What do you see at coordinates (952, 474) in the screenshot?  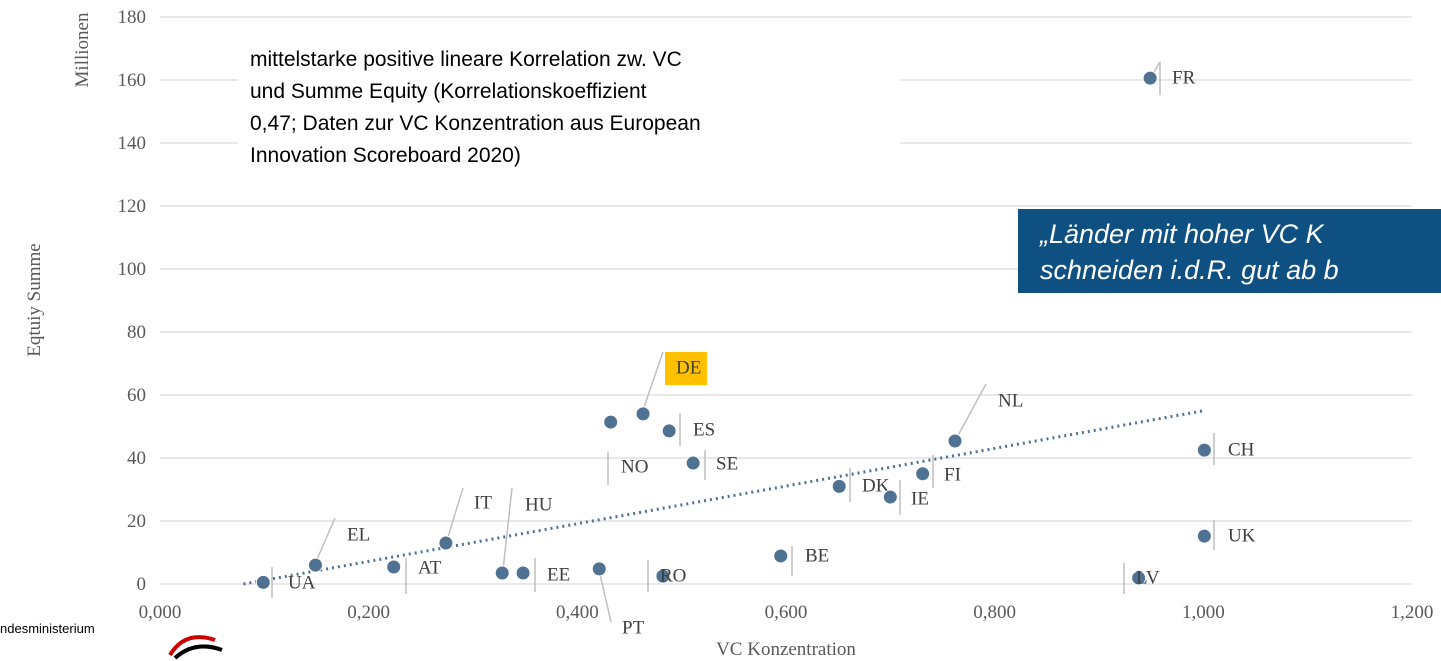 I see `point-label: FI` at bounding box center [952, 474].